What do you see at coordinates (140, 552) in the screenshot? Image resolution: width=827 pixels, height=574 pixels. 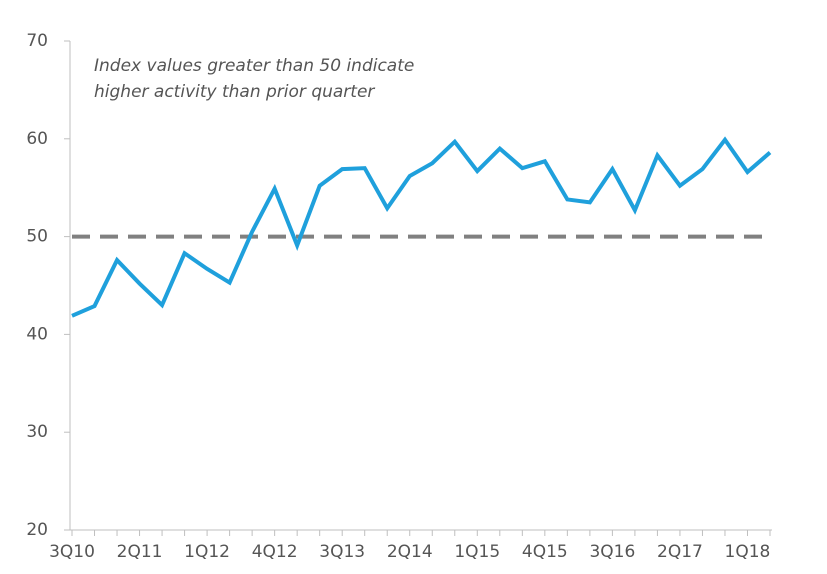 I see `x-tick-label: 2Q11` at bounding box center [140, 552].